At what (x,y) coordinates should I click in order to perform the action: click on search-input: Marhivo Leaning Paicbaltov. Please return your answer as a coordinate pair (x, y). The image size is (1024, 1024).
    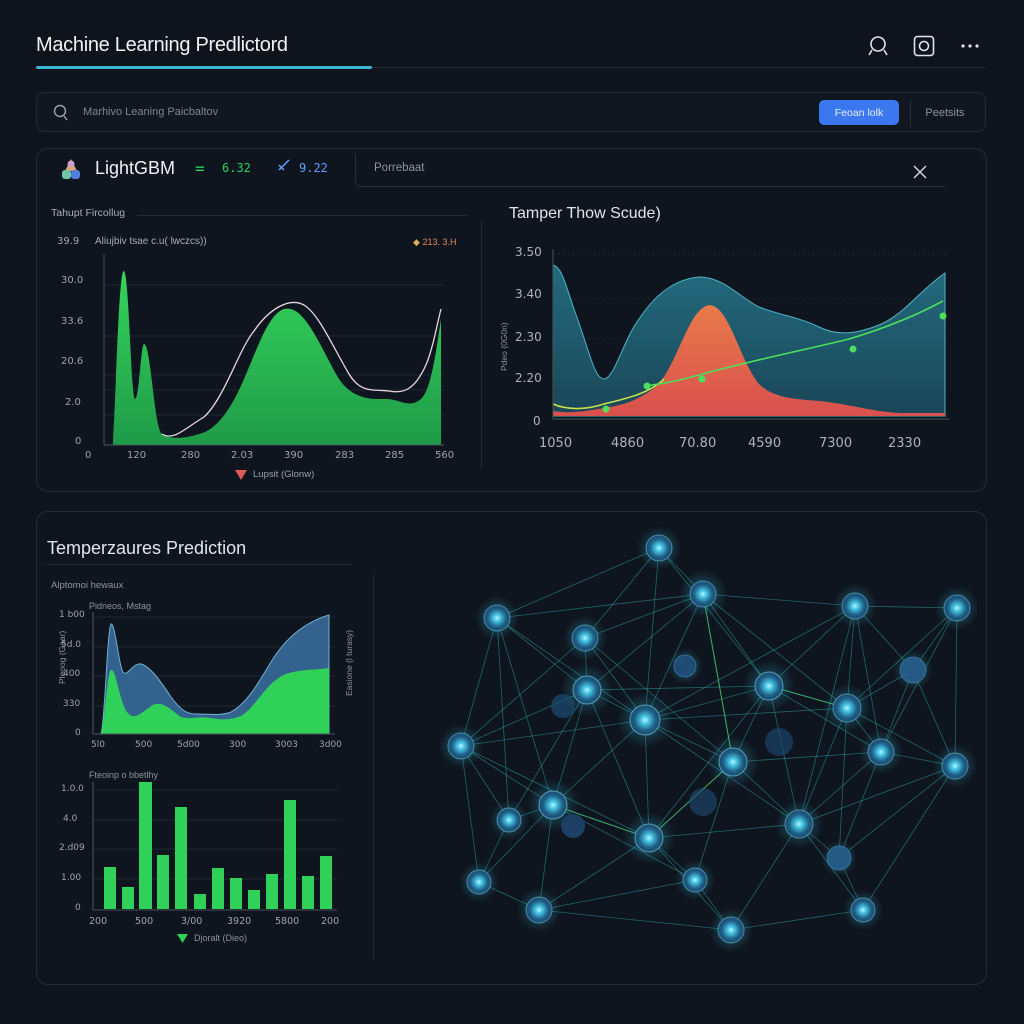
    Looking at the image, I should click on (151, 112).